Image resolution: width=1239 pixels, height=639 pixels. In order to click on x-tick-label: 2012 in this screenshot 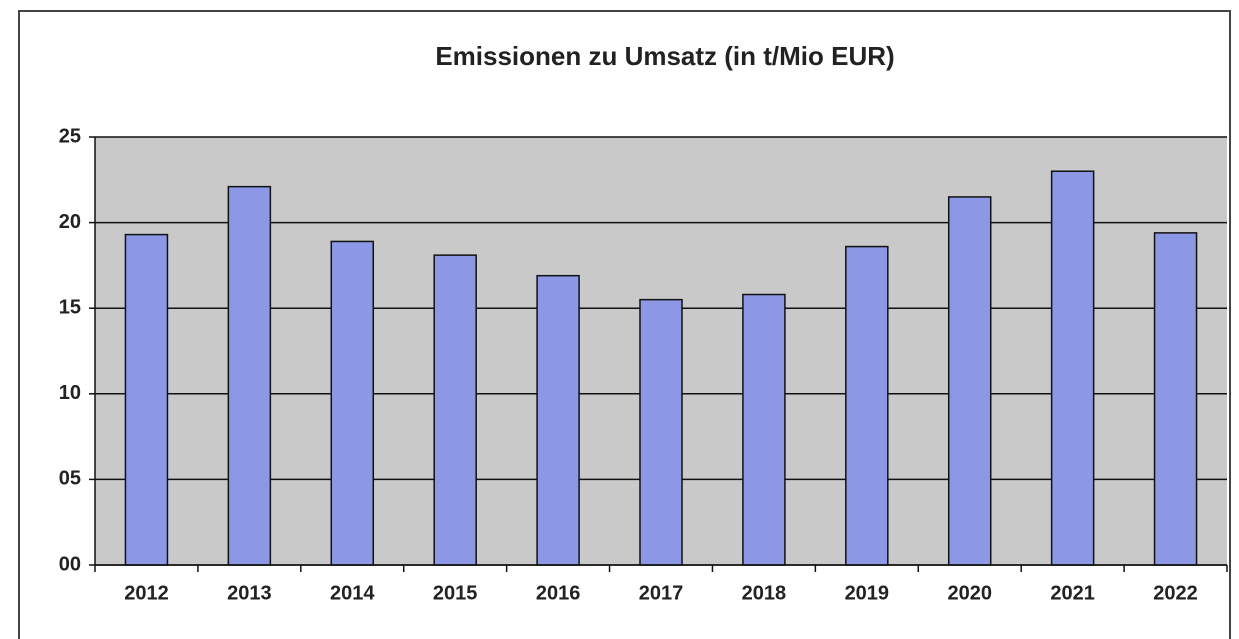, I will do `click(146, 593)`.